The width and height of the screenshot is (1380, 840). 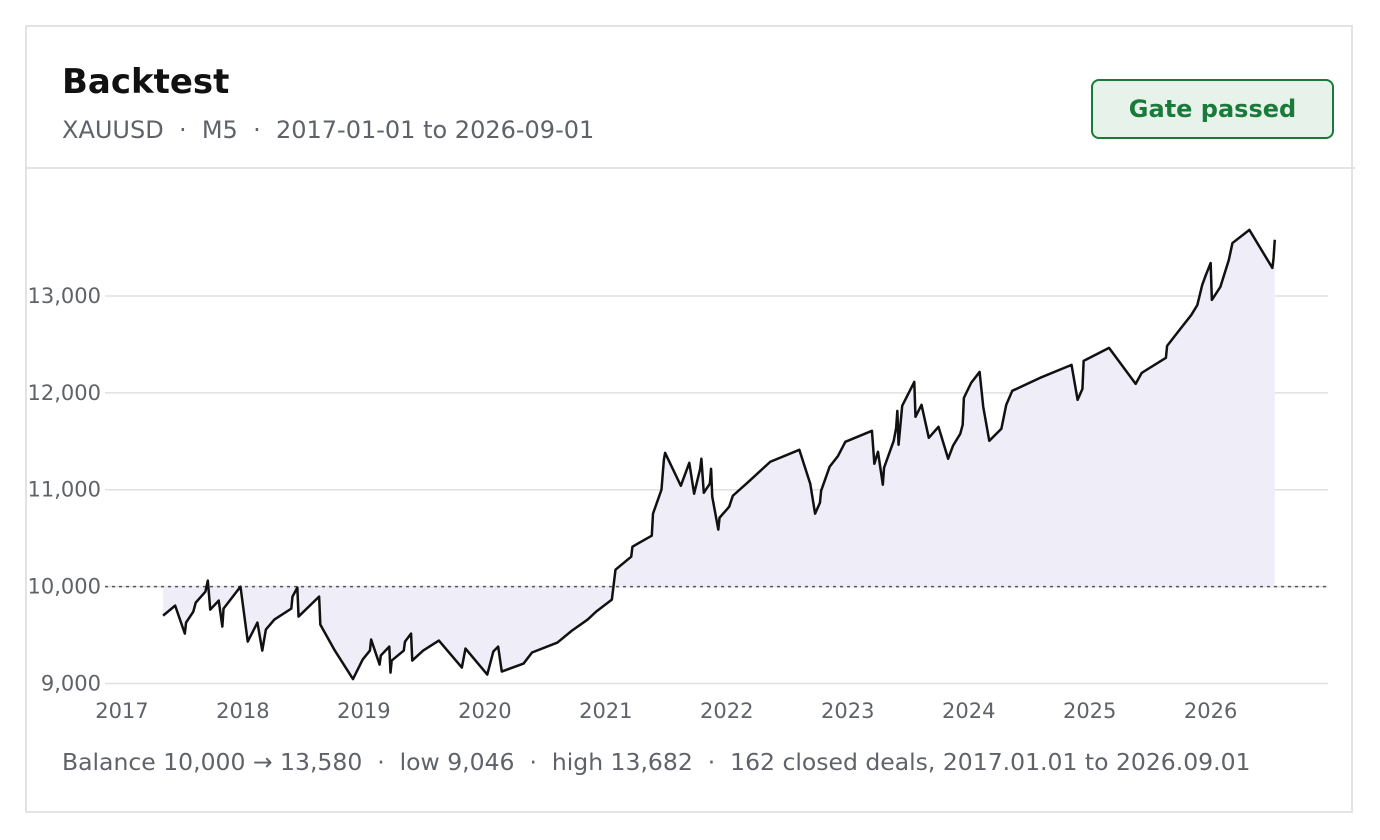 What do you see at coordinates (484, 711) in the screenshot?
I see `x-tick-label: 2020` at bounding box center [484, 711].